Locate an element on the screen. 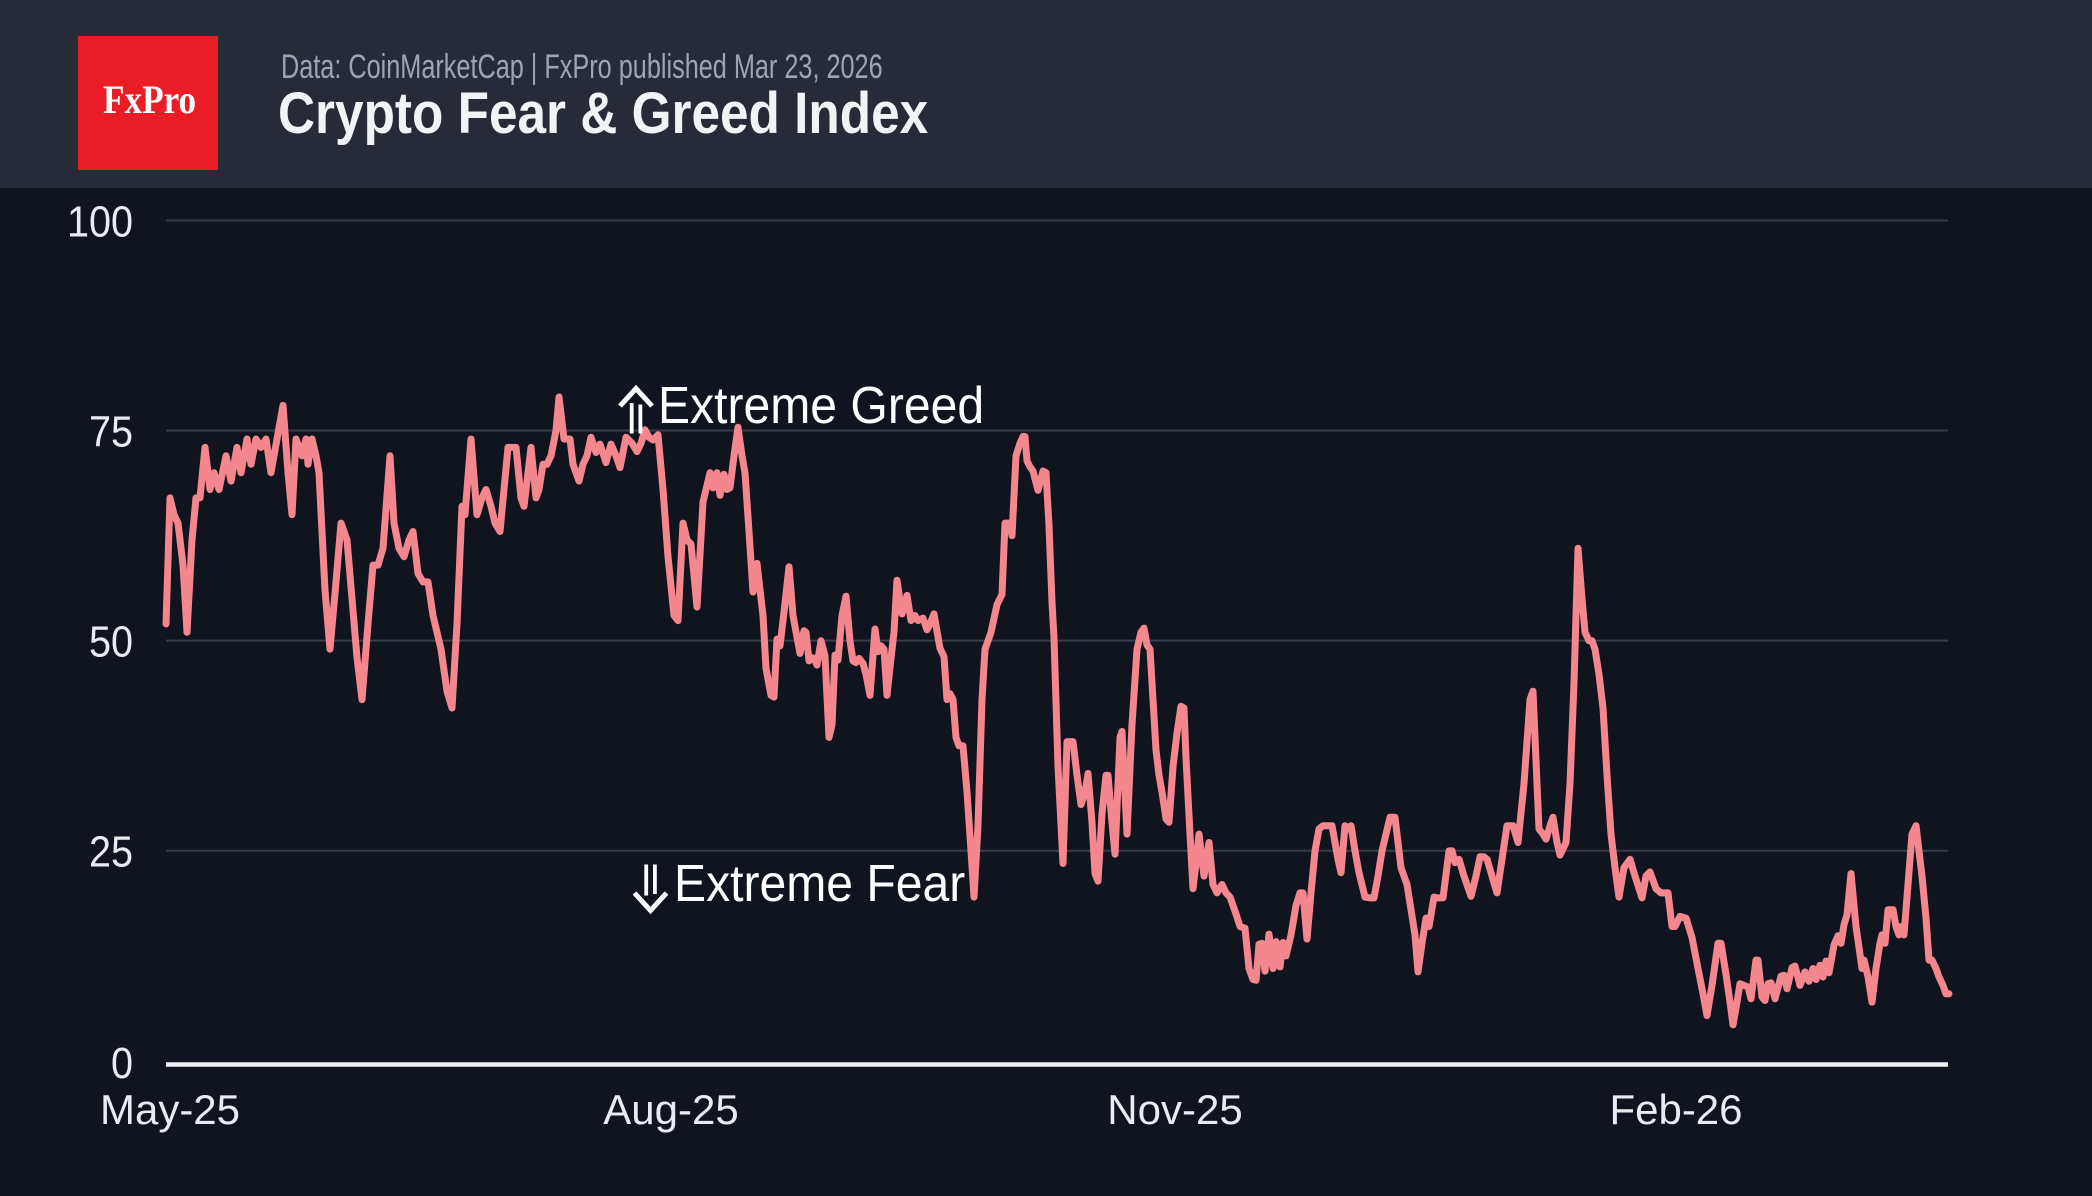 The height and width of the screenshot is (1196, 2092). svg-text: Extreme Greed is located at coordinates (821, 405).